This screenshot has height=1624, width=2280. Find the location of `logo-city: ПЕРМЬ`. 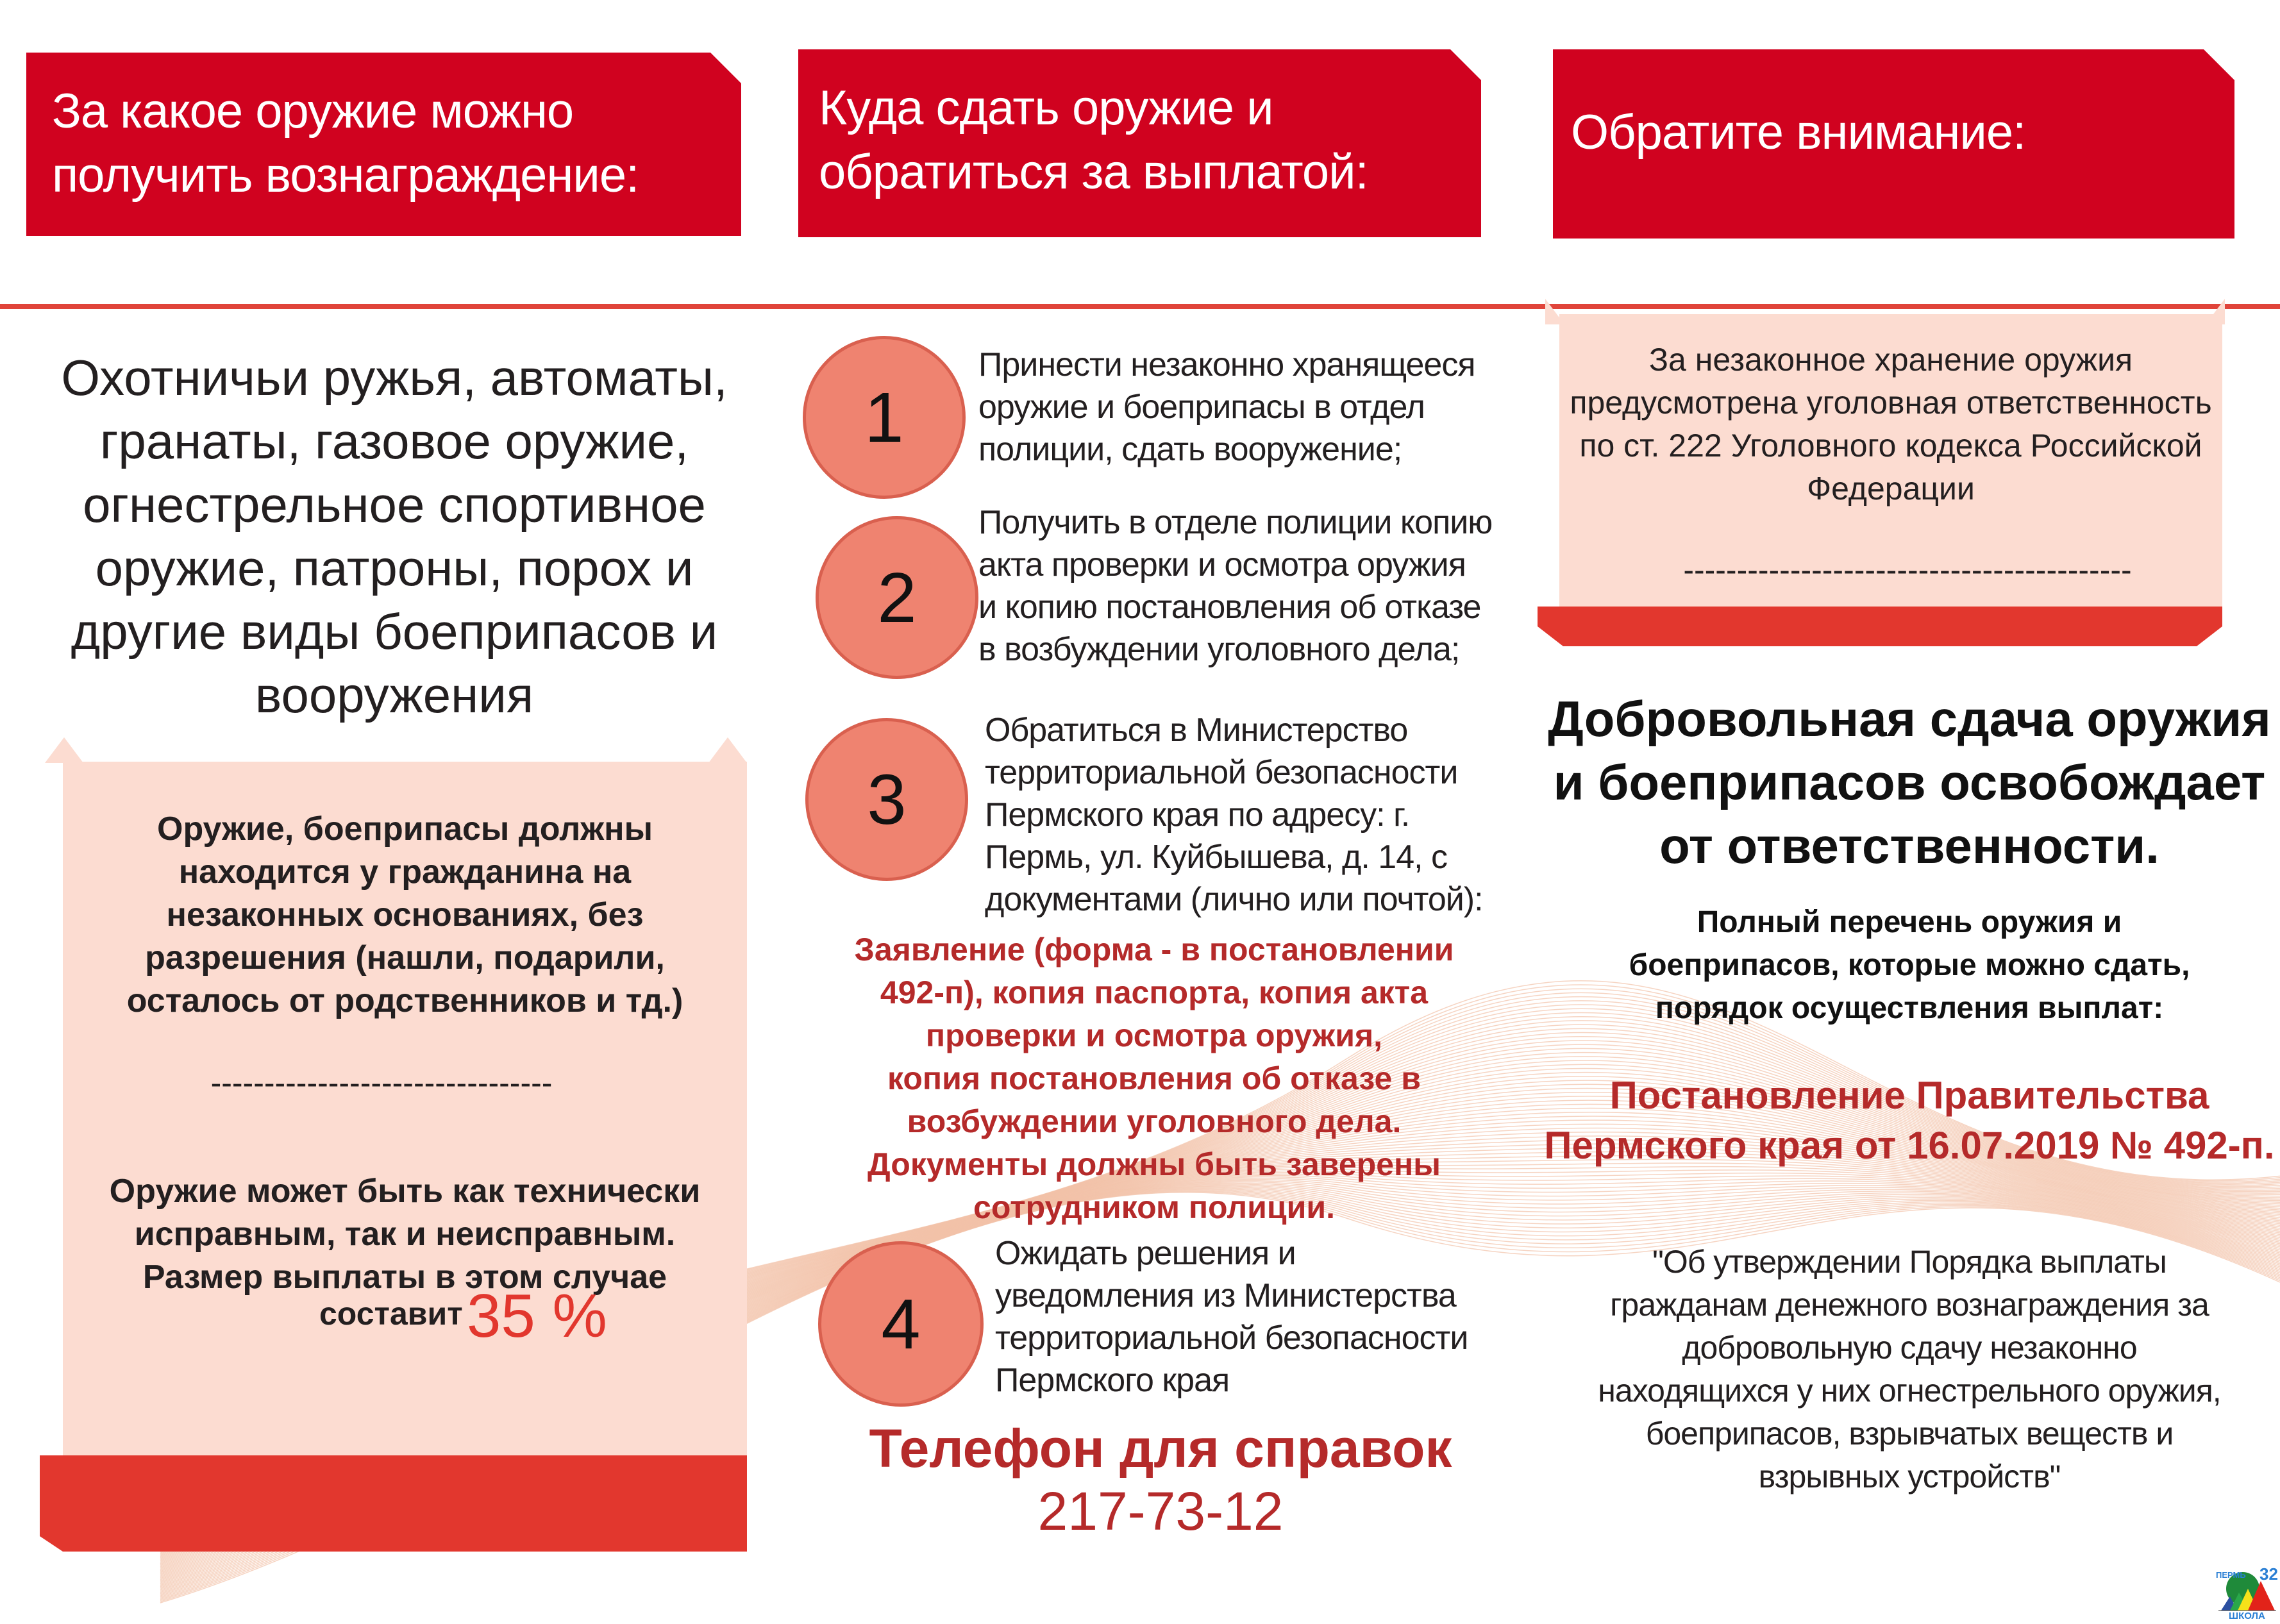

logo-city: ПЕРМЬ is located at coordinates (2231, 1575).